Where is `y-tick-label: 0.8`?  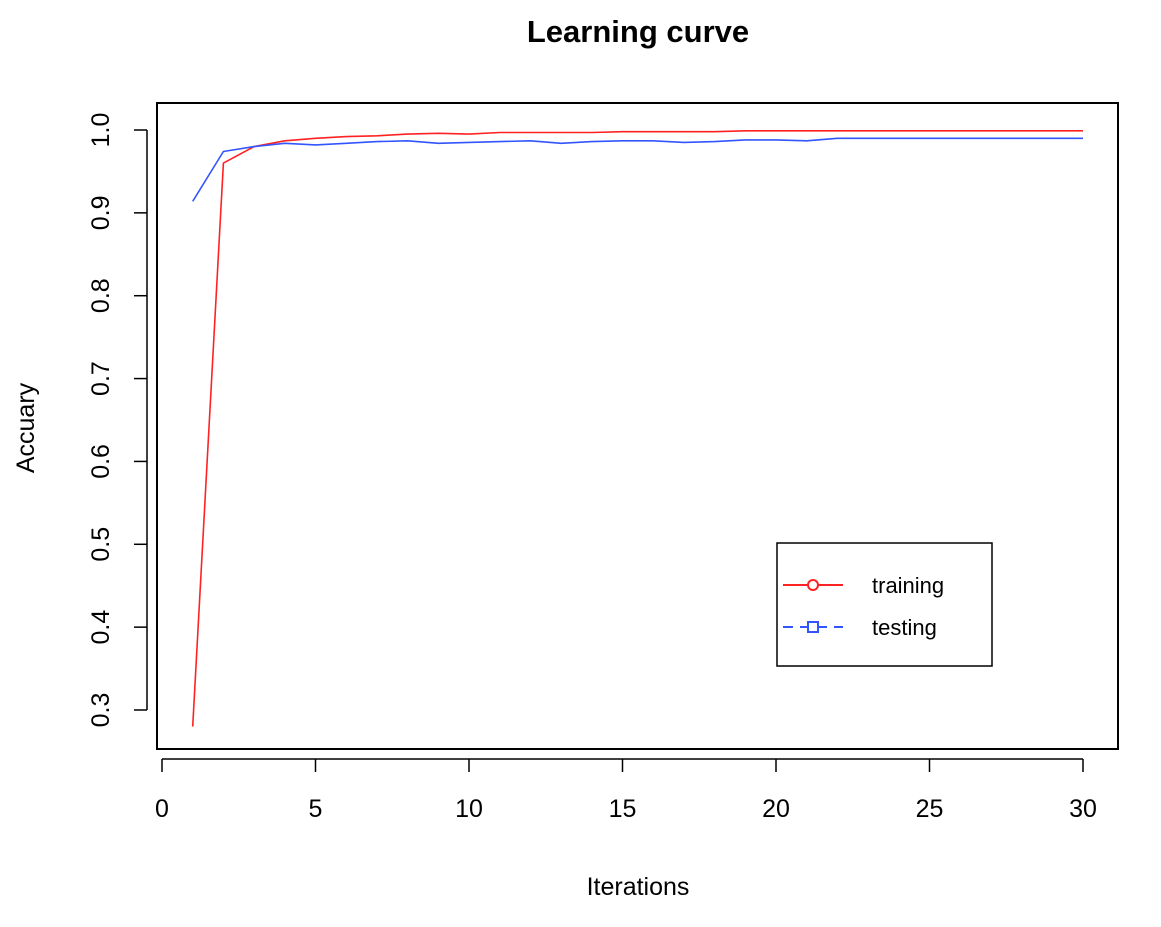 y-tick-label: 0.8 is located at coordinates (101, 295).